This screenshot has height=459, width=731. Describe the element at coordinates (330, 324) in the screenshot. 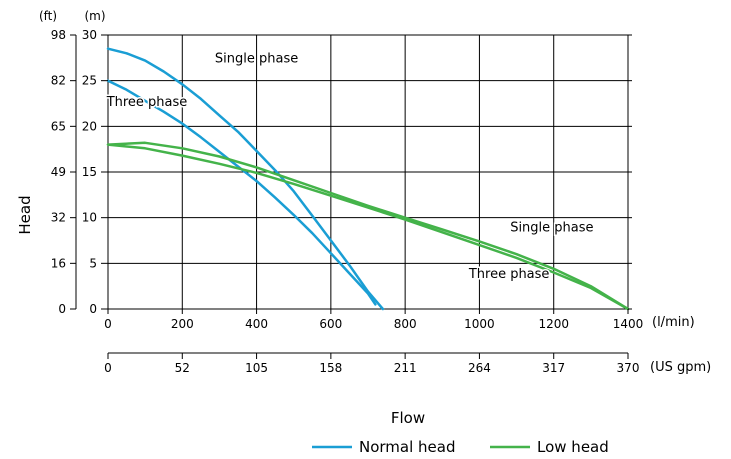

I see `x-tick-label: 600` at that location.